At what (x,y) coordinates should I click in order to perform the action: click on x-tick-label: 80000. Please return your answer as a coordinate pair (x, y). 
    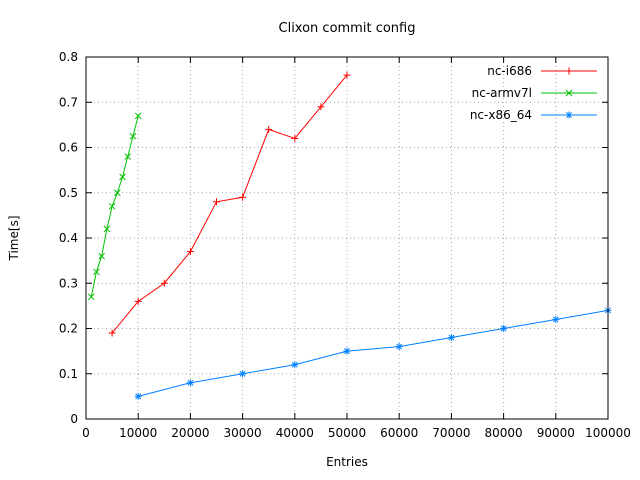
    Looking at the image, I should click on (504, 433).